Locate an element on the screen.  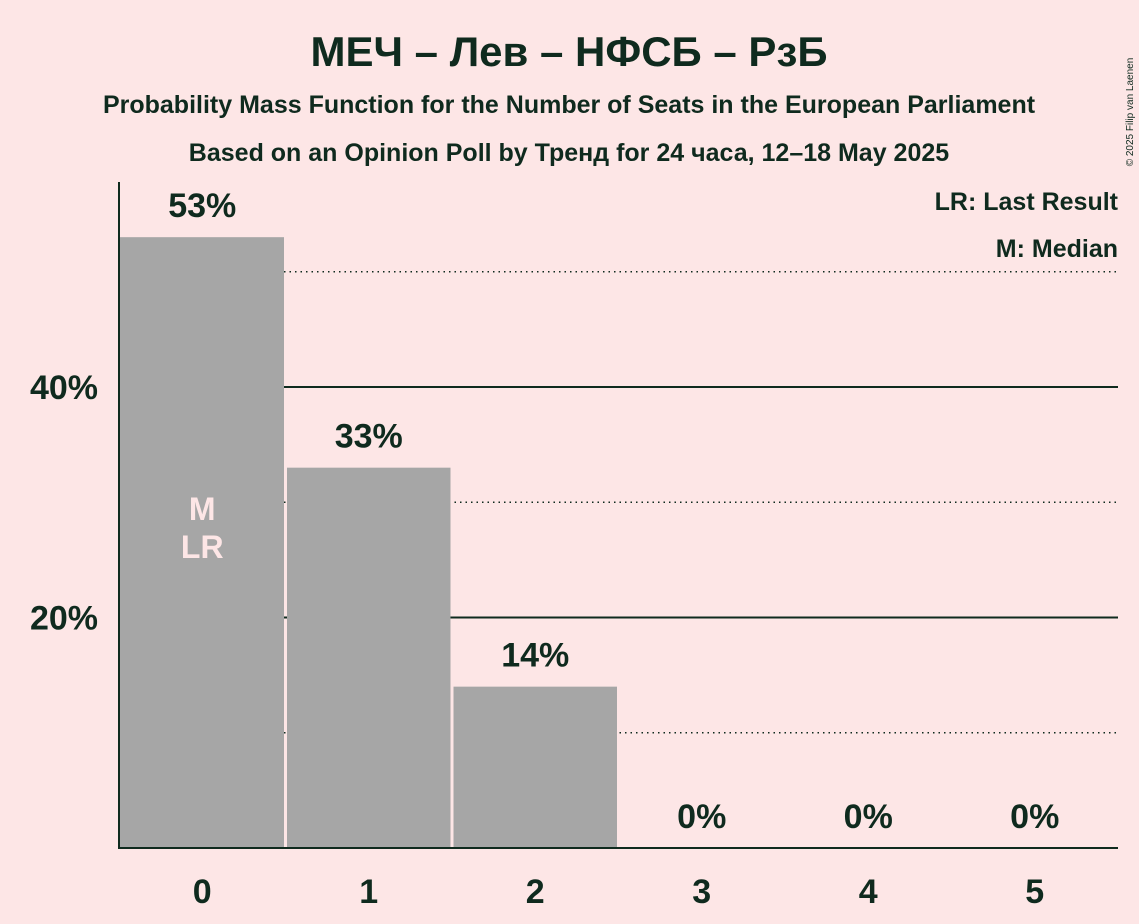
bar-value-label: 14% is located at coordinates (535, 656).